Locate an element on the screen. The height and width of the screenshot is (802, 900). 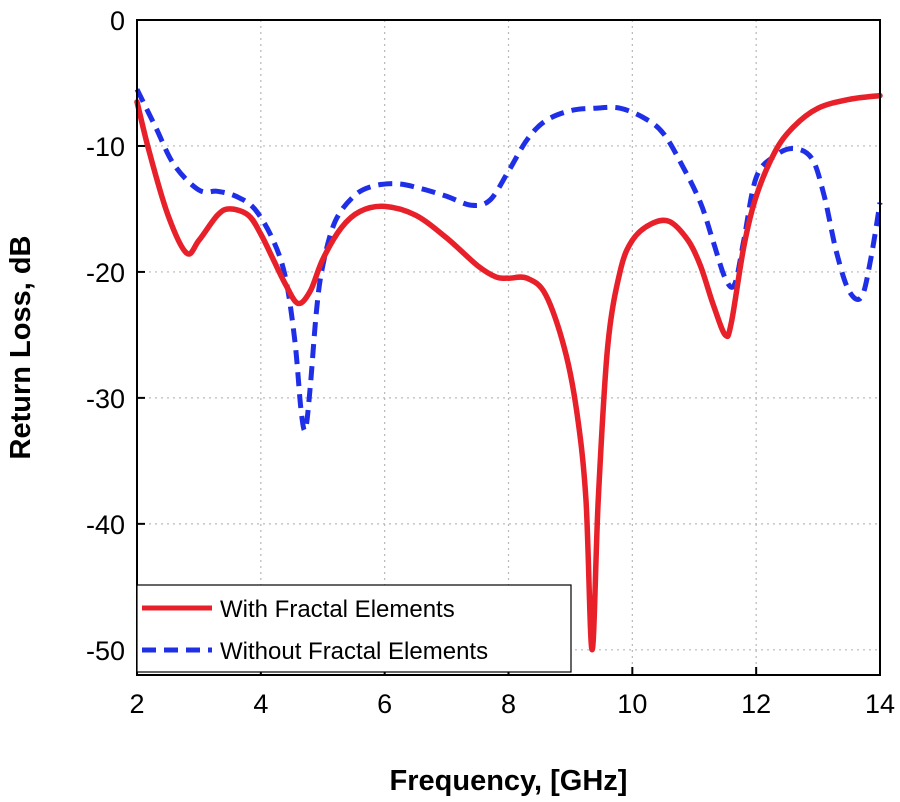
x-tick-label: 14 is located at coordinates (880, 704).